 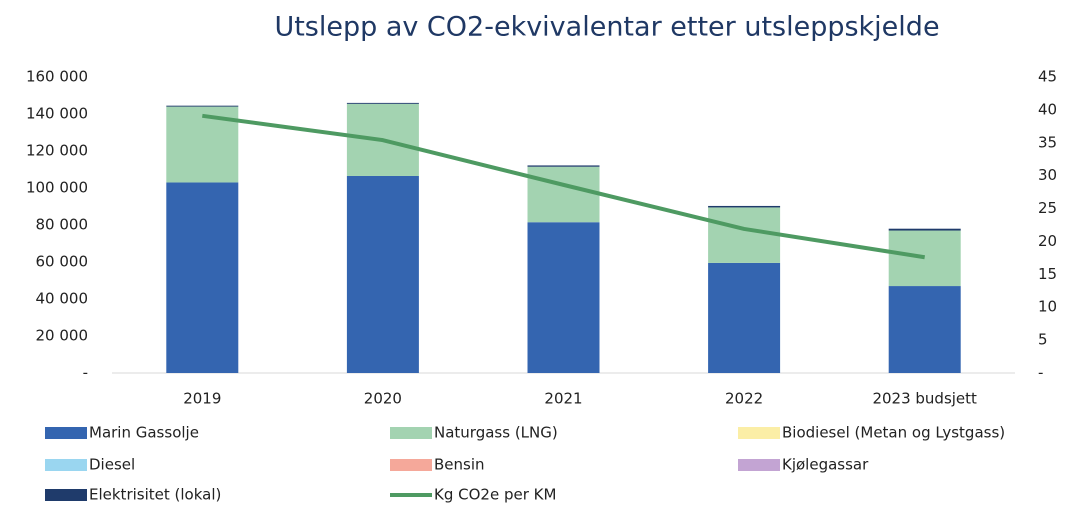 What do you see at coordinates (1040, 373) in the screenshot?
I see `y2-tick-label: -` at bounding box center [1040, 373].